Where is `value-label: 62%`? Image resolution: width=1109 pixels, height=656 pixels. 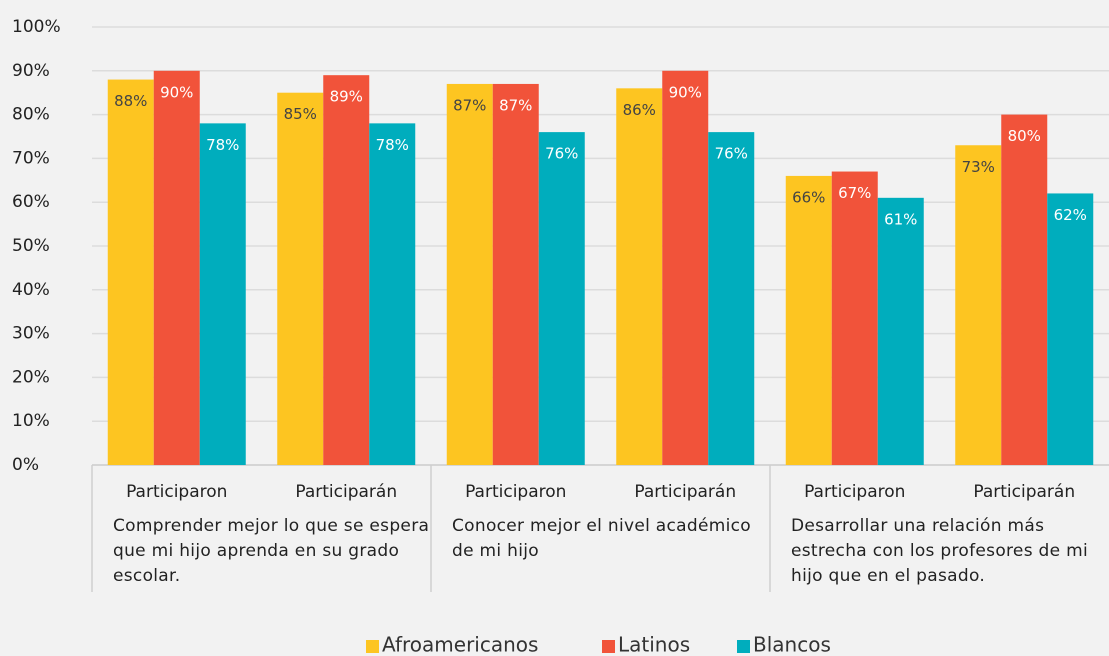 value-label: 62% is located at coordinates (1070, 215).